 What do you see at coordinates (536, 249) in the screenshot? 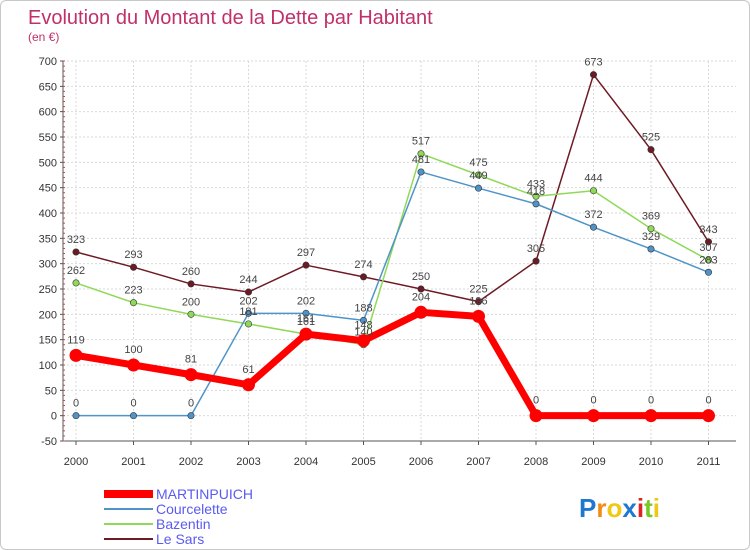
I see `data-label: 305` at bounding box center [536, 249].